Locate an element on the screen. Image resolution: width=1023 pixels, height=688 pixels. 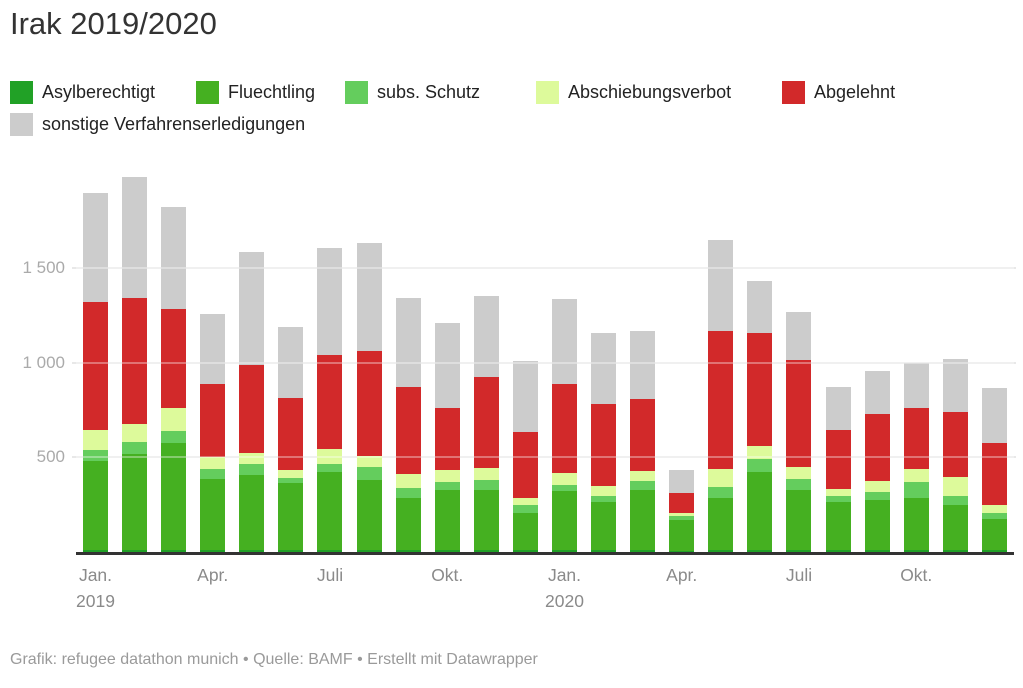
bar-Mär. 2020 is located at coordinates (643, 441).